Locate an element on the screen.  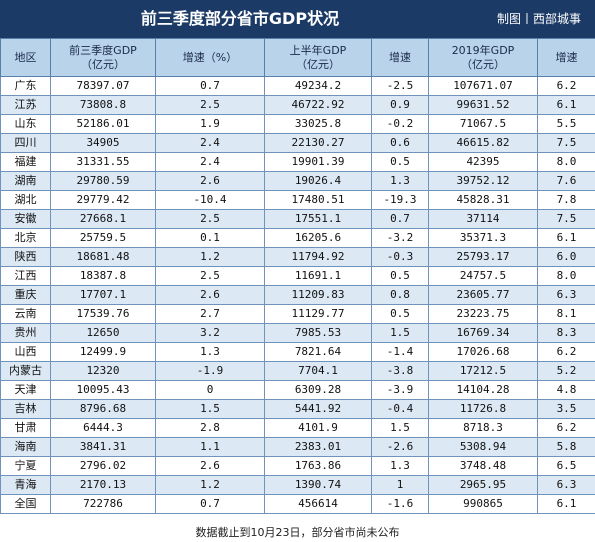
value-cell: 6.5 is located at coordinates (566, 466).